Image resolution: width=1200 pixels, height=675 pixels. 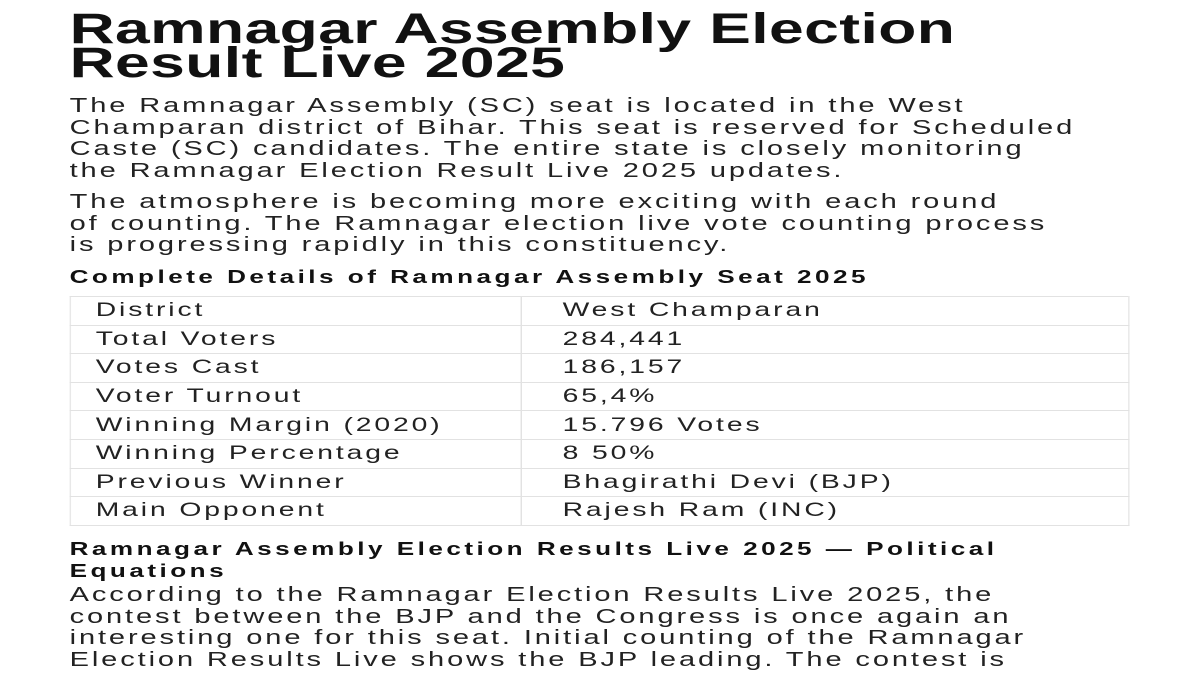 I want to click on table-row: Winning Margin (2020) 15.796 Votes, so click(x=599, y=425).